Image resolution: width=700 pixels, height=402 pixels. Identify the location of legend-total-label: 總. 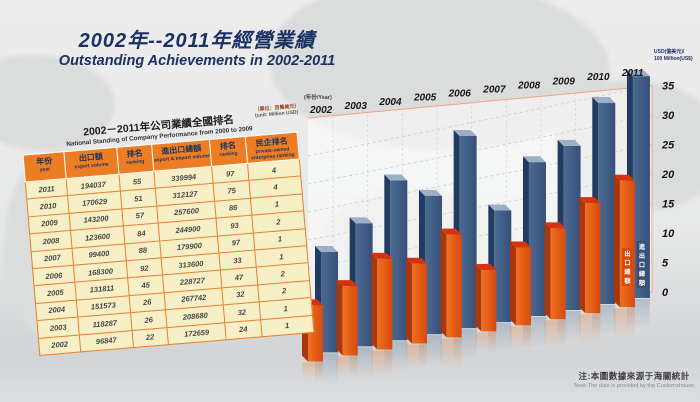
(642, 274).